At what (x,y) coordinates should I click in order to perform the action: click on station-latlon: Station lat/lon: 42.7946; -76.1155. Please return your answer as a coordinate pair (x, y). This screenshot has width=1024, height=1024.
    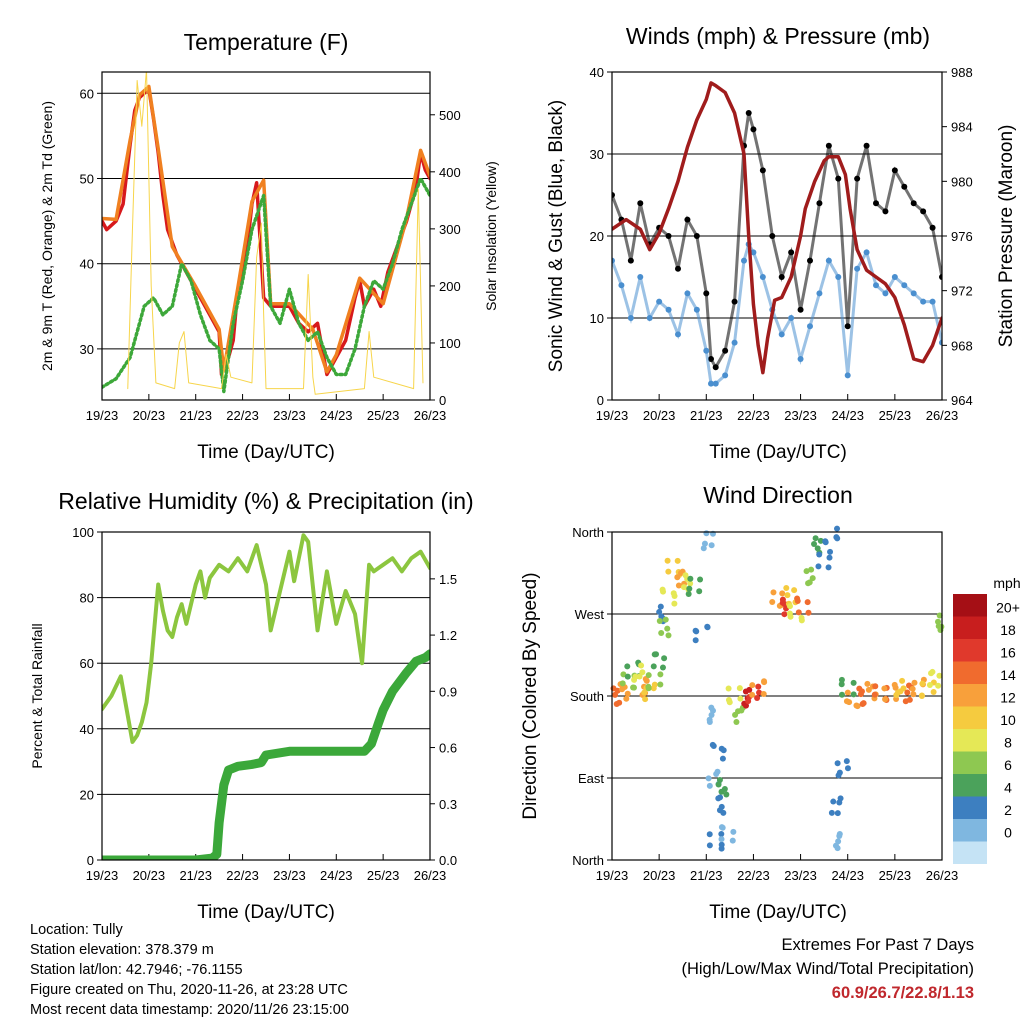
    Looking at the image, I should click on (136, 970).